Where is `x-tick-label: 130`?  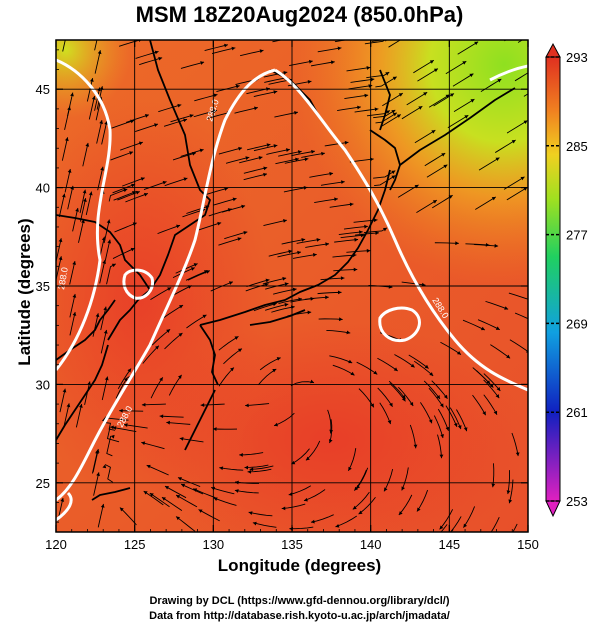 x-tick-label: 130 is located at coordinates (213, 544).